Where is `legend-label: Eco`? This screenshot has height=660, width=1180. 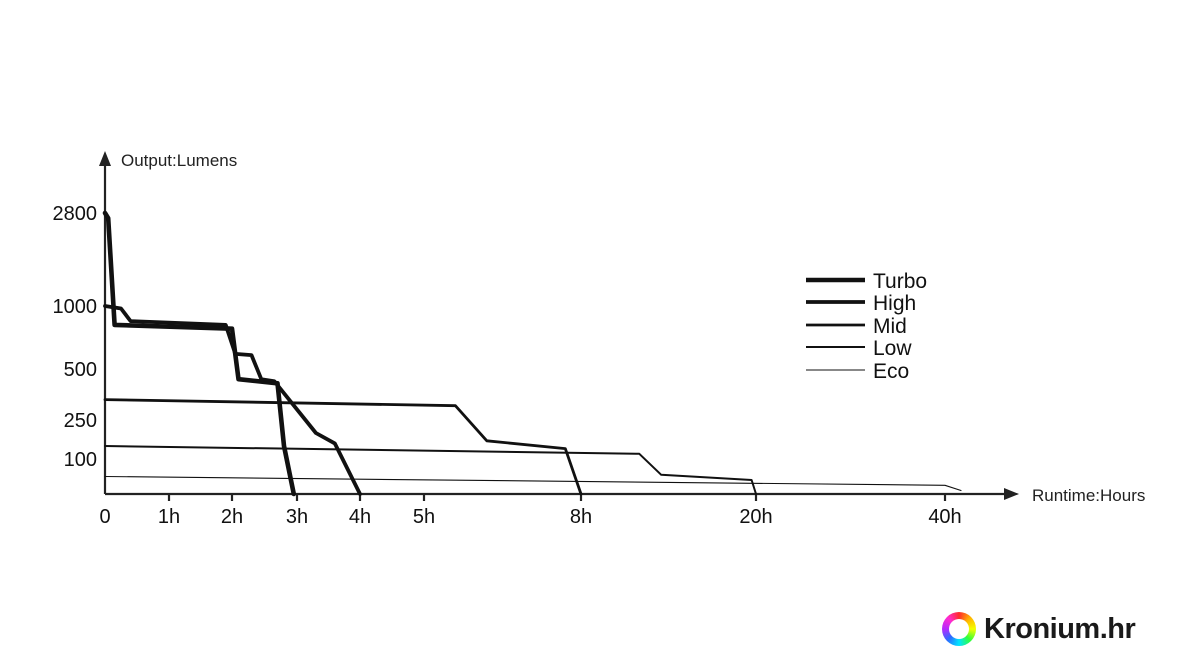 legend-label: Eco is located at coordinates (891, 371).